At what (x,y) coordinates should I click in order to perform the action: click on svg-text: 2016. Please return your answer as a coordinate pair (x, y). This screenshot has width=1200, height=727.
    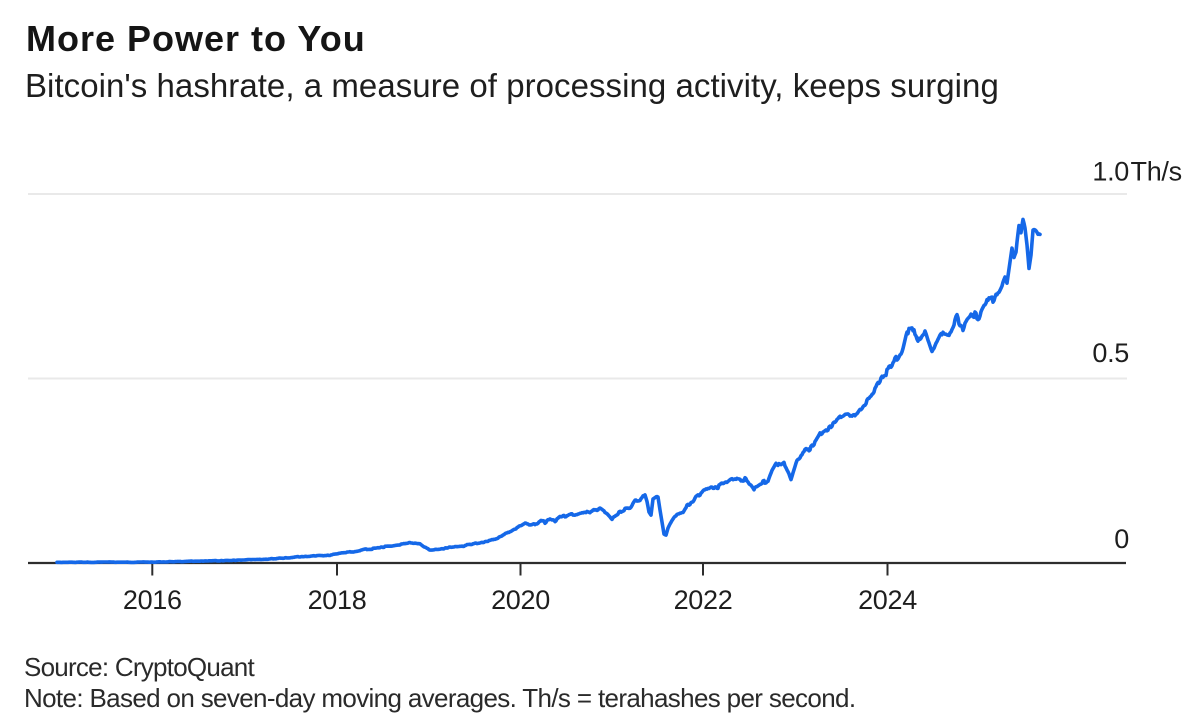
    Looking at the image, I should click on (152, 600).